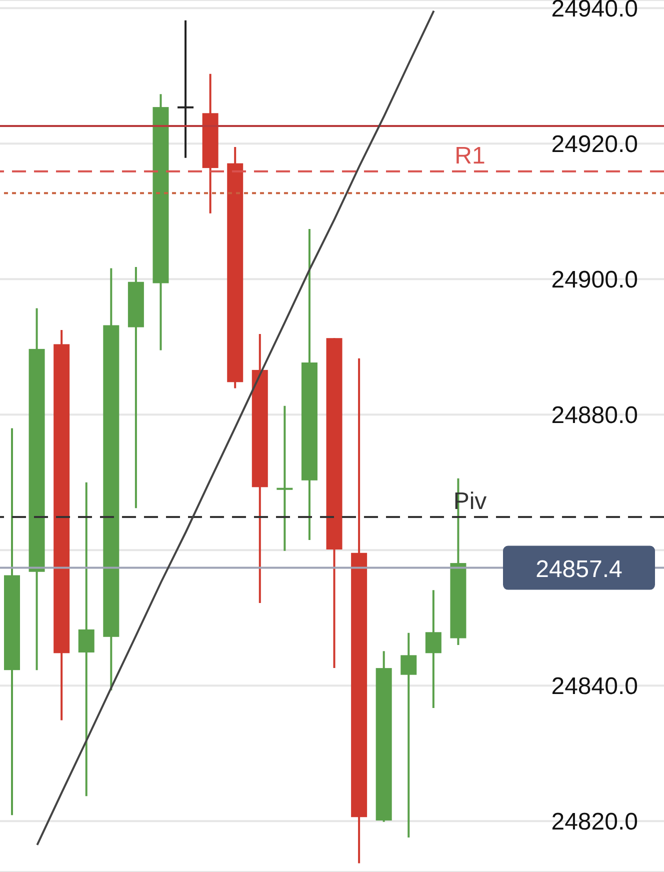 This screenshot has height=872, width=664. I want to click on y-tick-label: 24920.0, so click(594, 144).